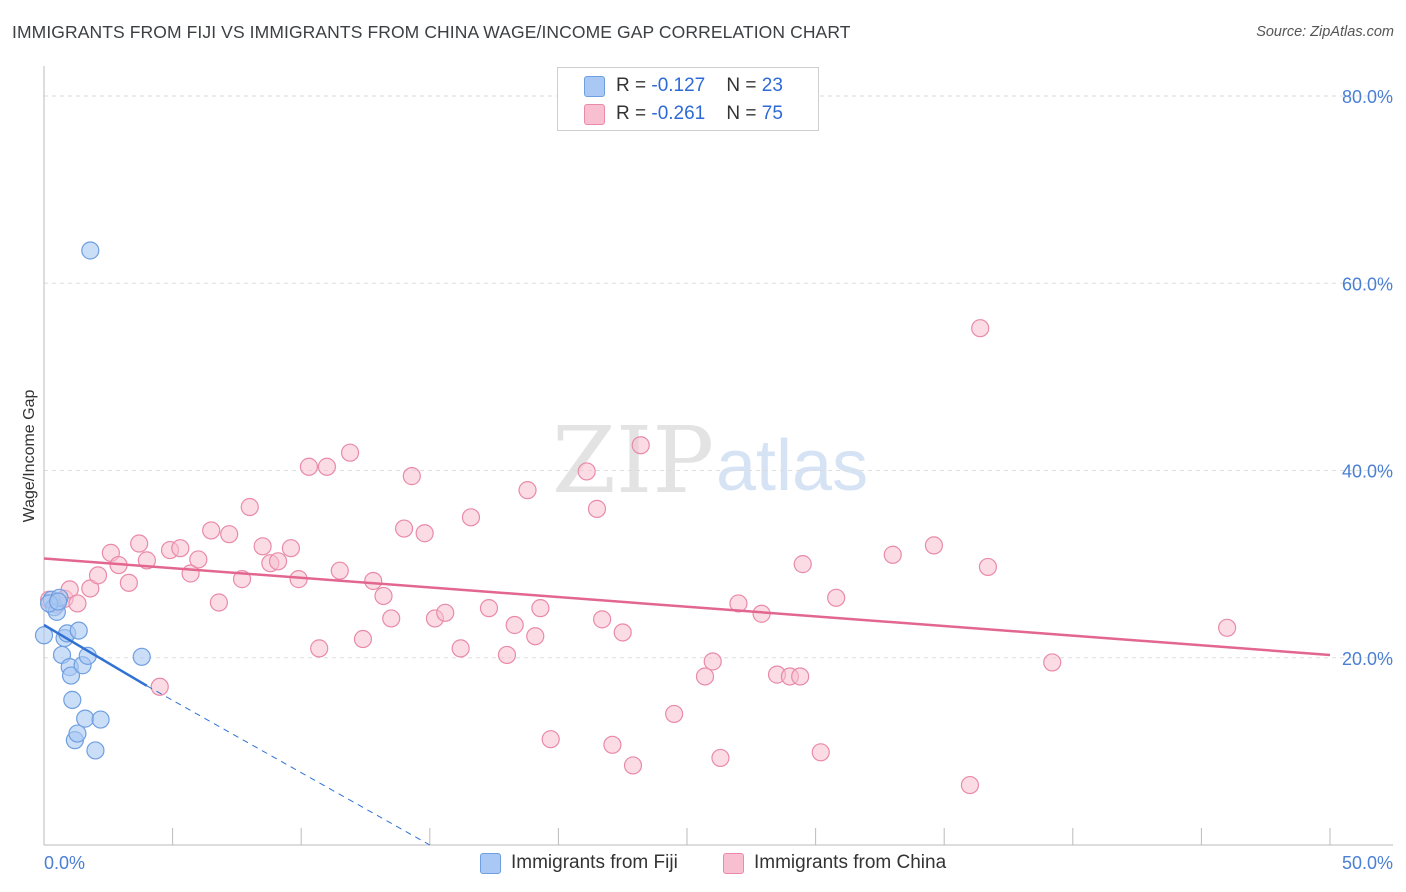 The width and height of the screenshot is (1406, 892). I want to click on source-label: Source: ZipAtlas.com, so click(1325, 32).